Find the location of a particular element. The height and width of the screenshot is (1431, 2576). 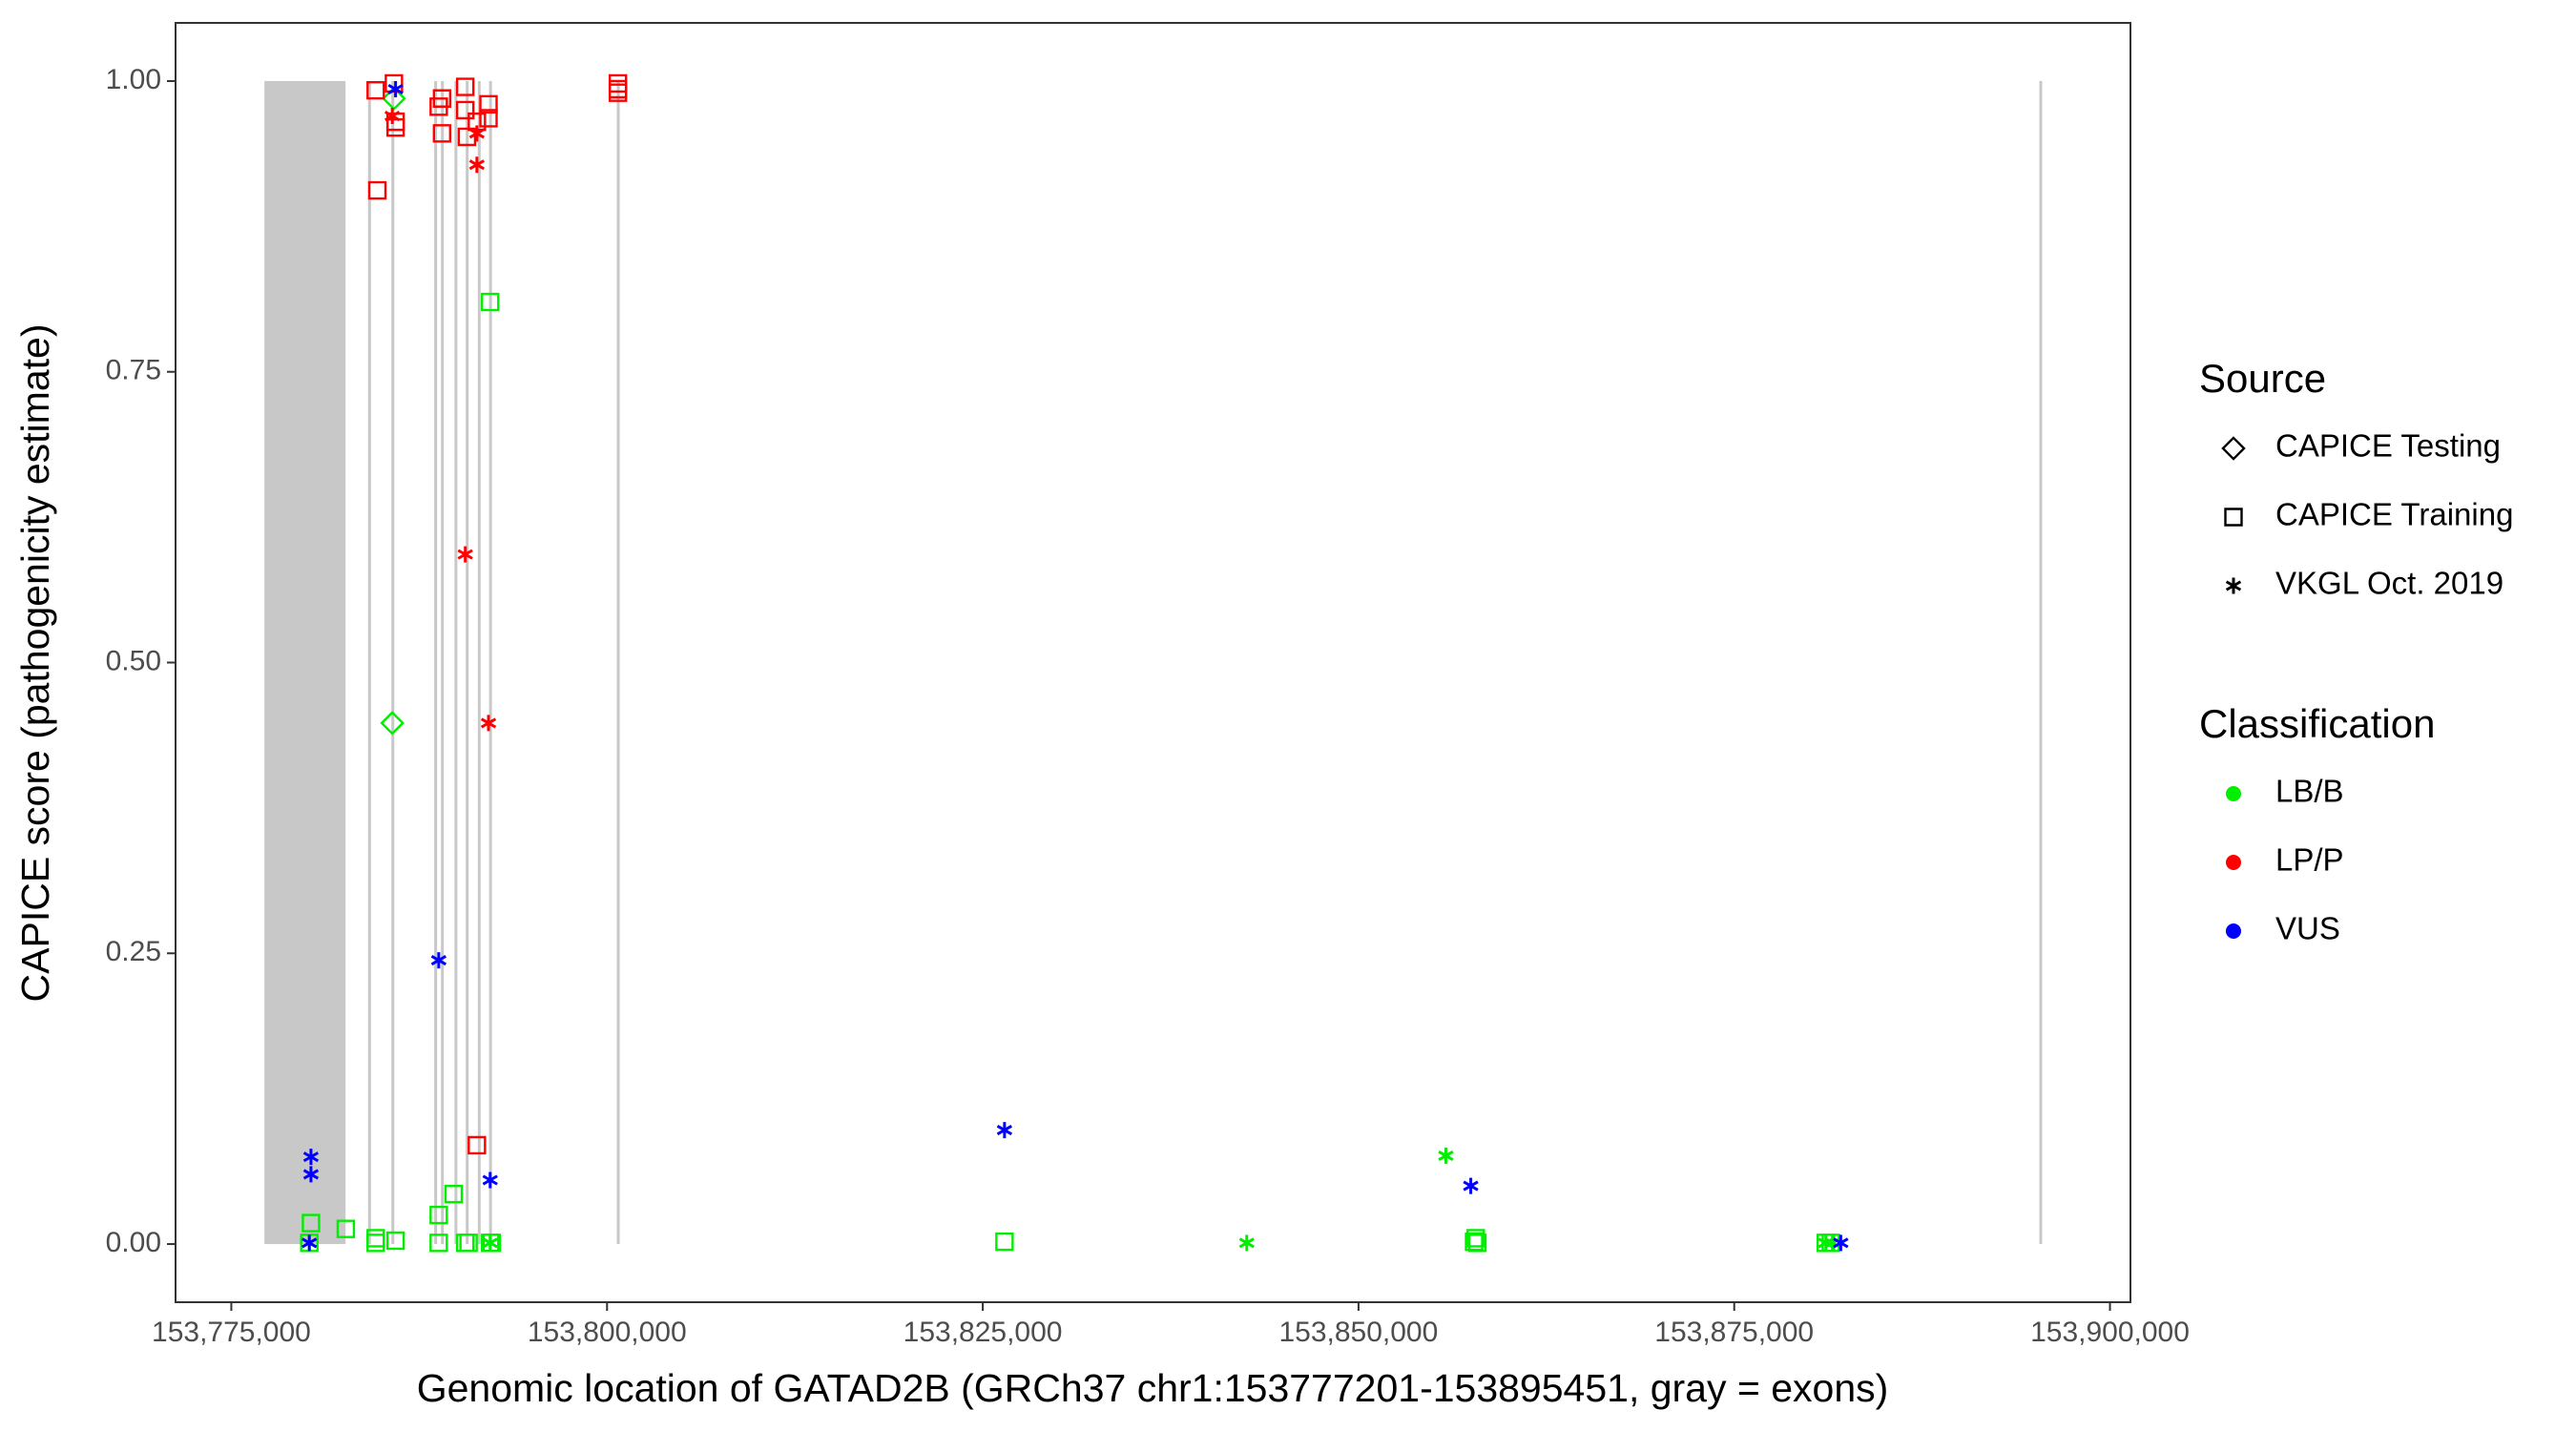

legend-title: Classification is located at coordinates (2317, 723).